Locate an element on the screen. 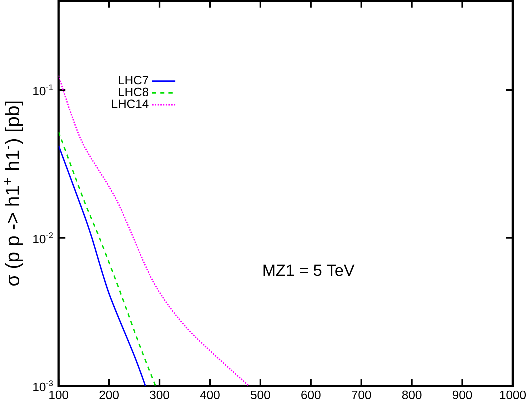  x-tick-label: 100 is located at coordinates (59, 395).